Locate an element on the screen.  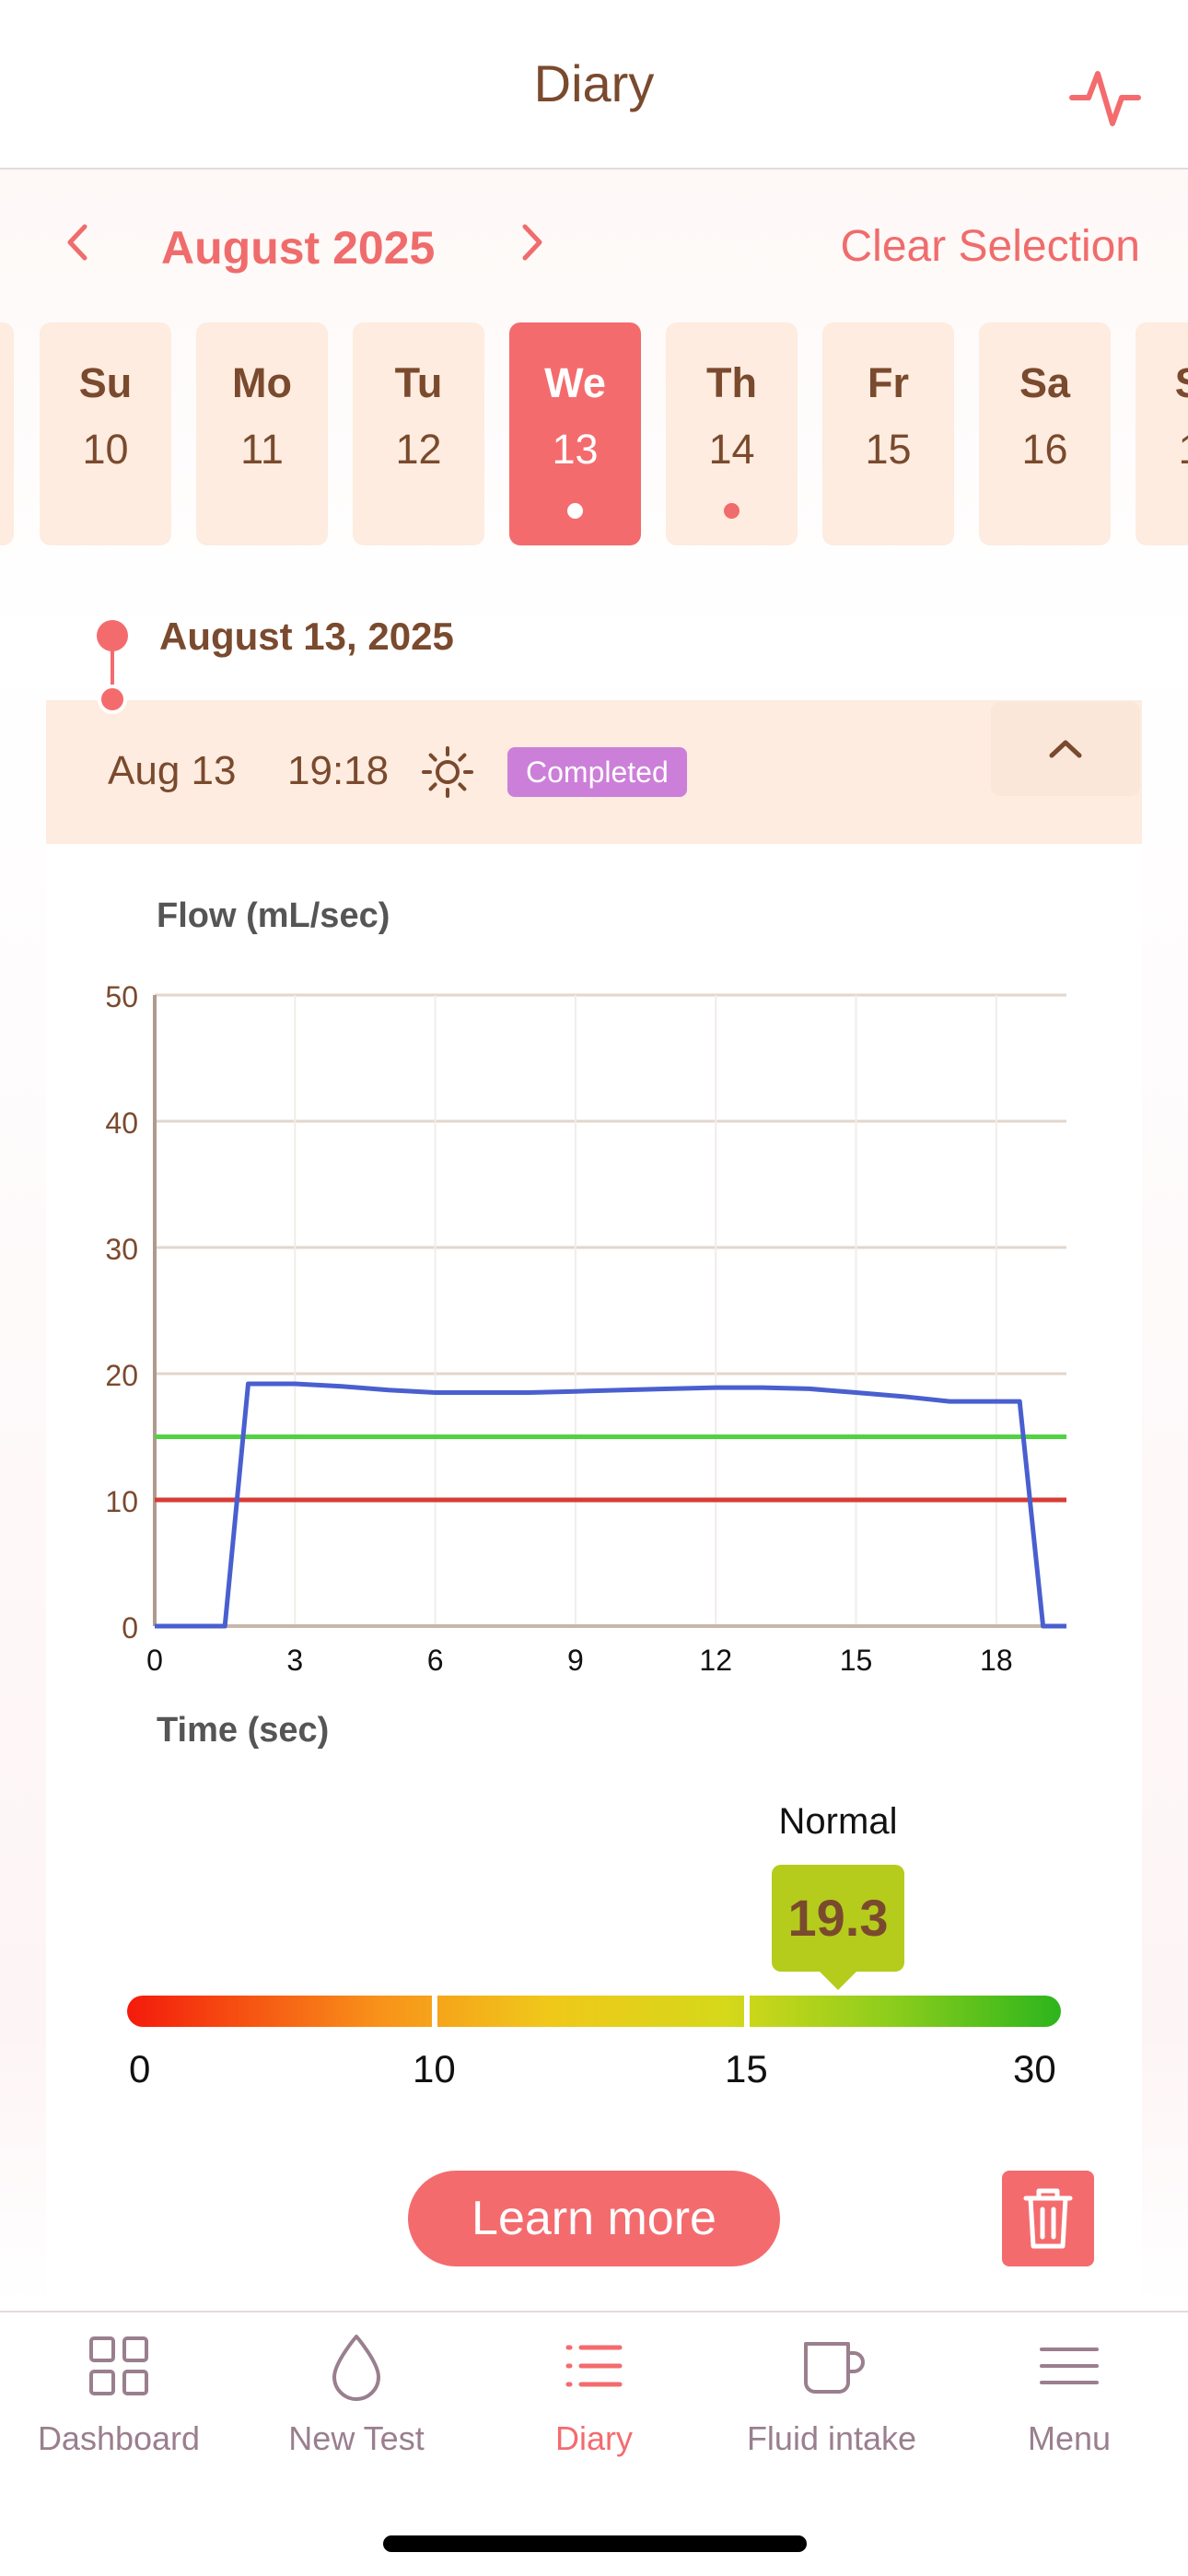
day-number: 15 is located at coordinates (888, 449).